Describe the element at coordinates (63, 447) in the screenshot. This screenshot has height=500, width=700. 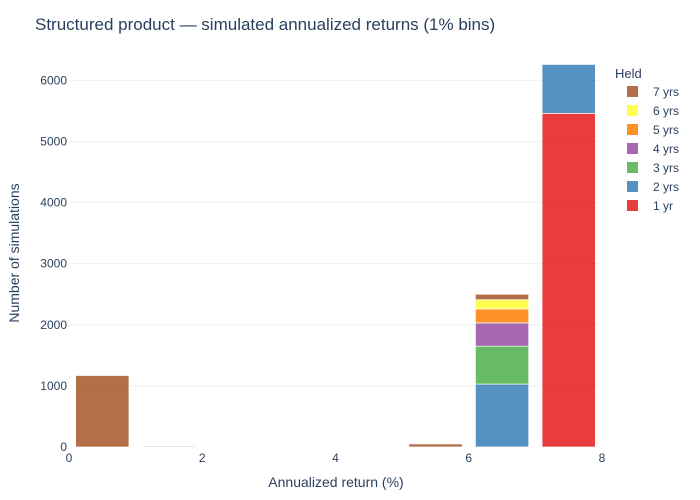
I see `y-tick-label: 0` at that location.